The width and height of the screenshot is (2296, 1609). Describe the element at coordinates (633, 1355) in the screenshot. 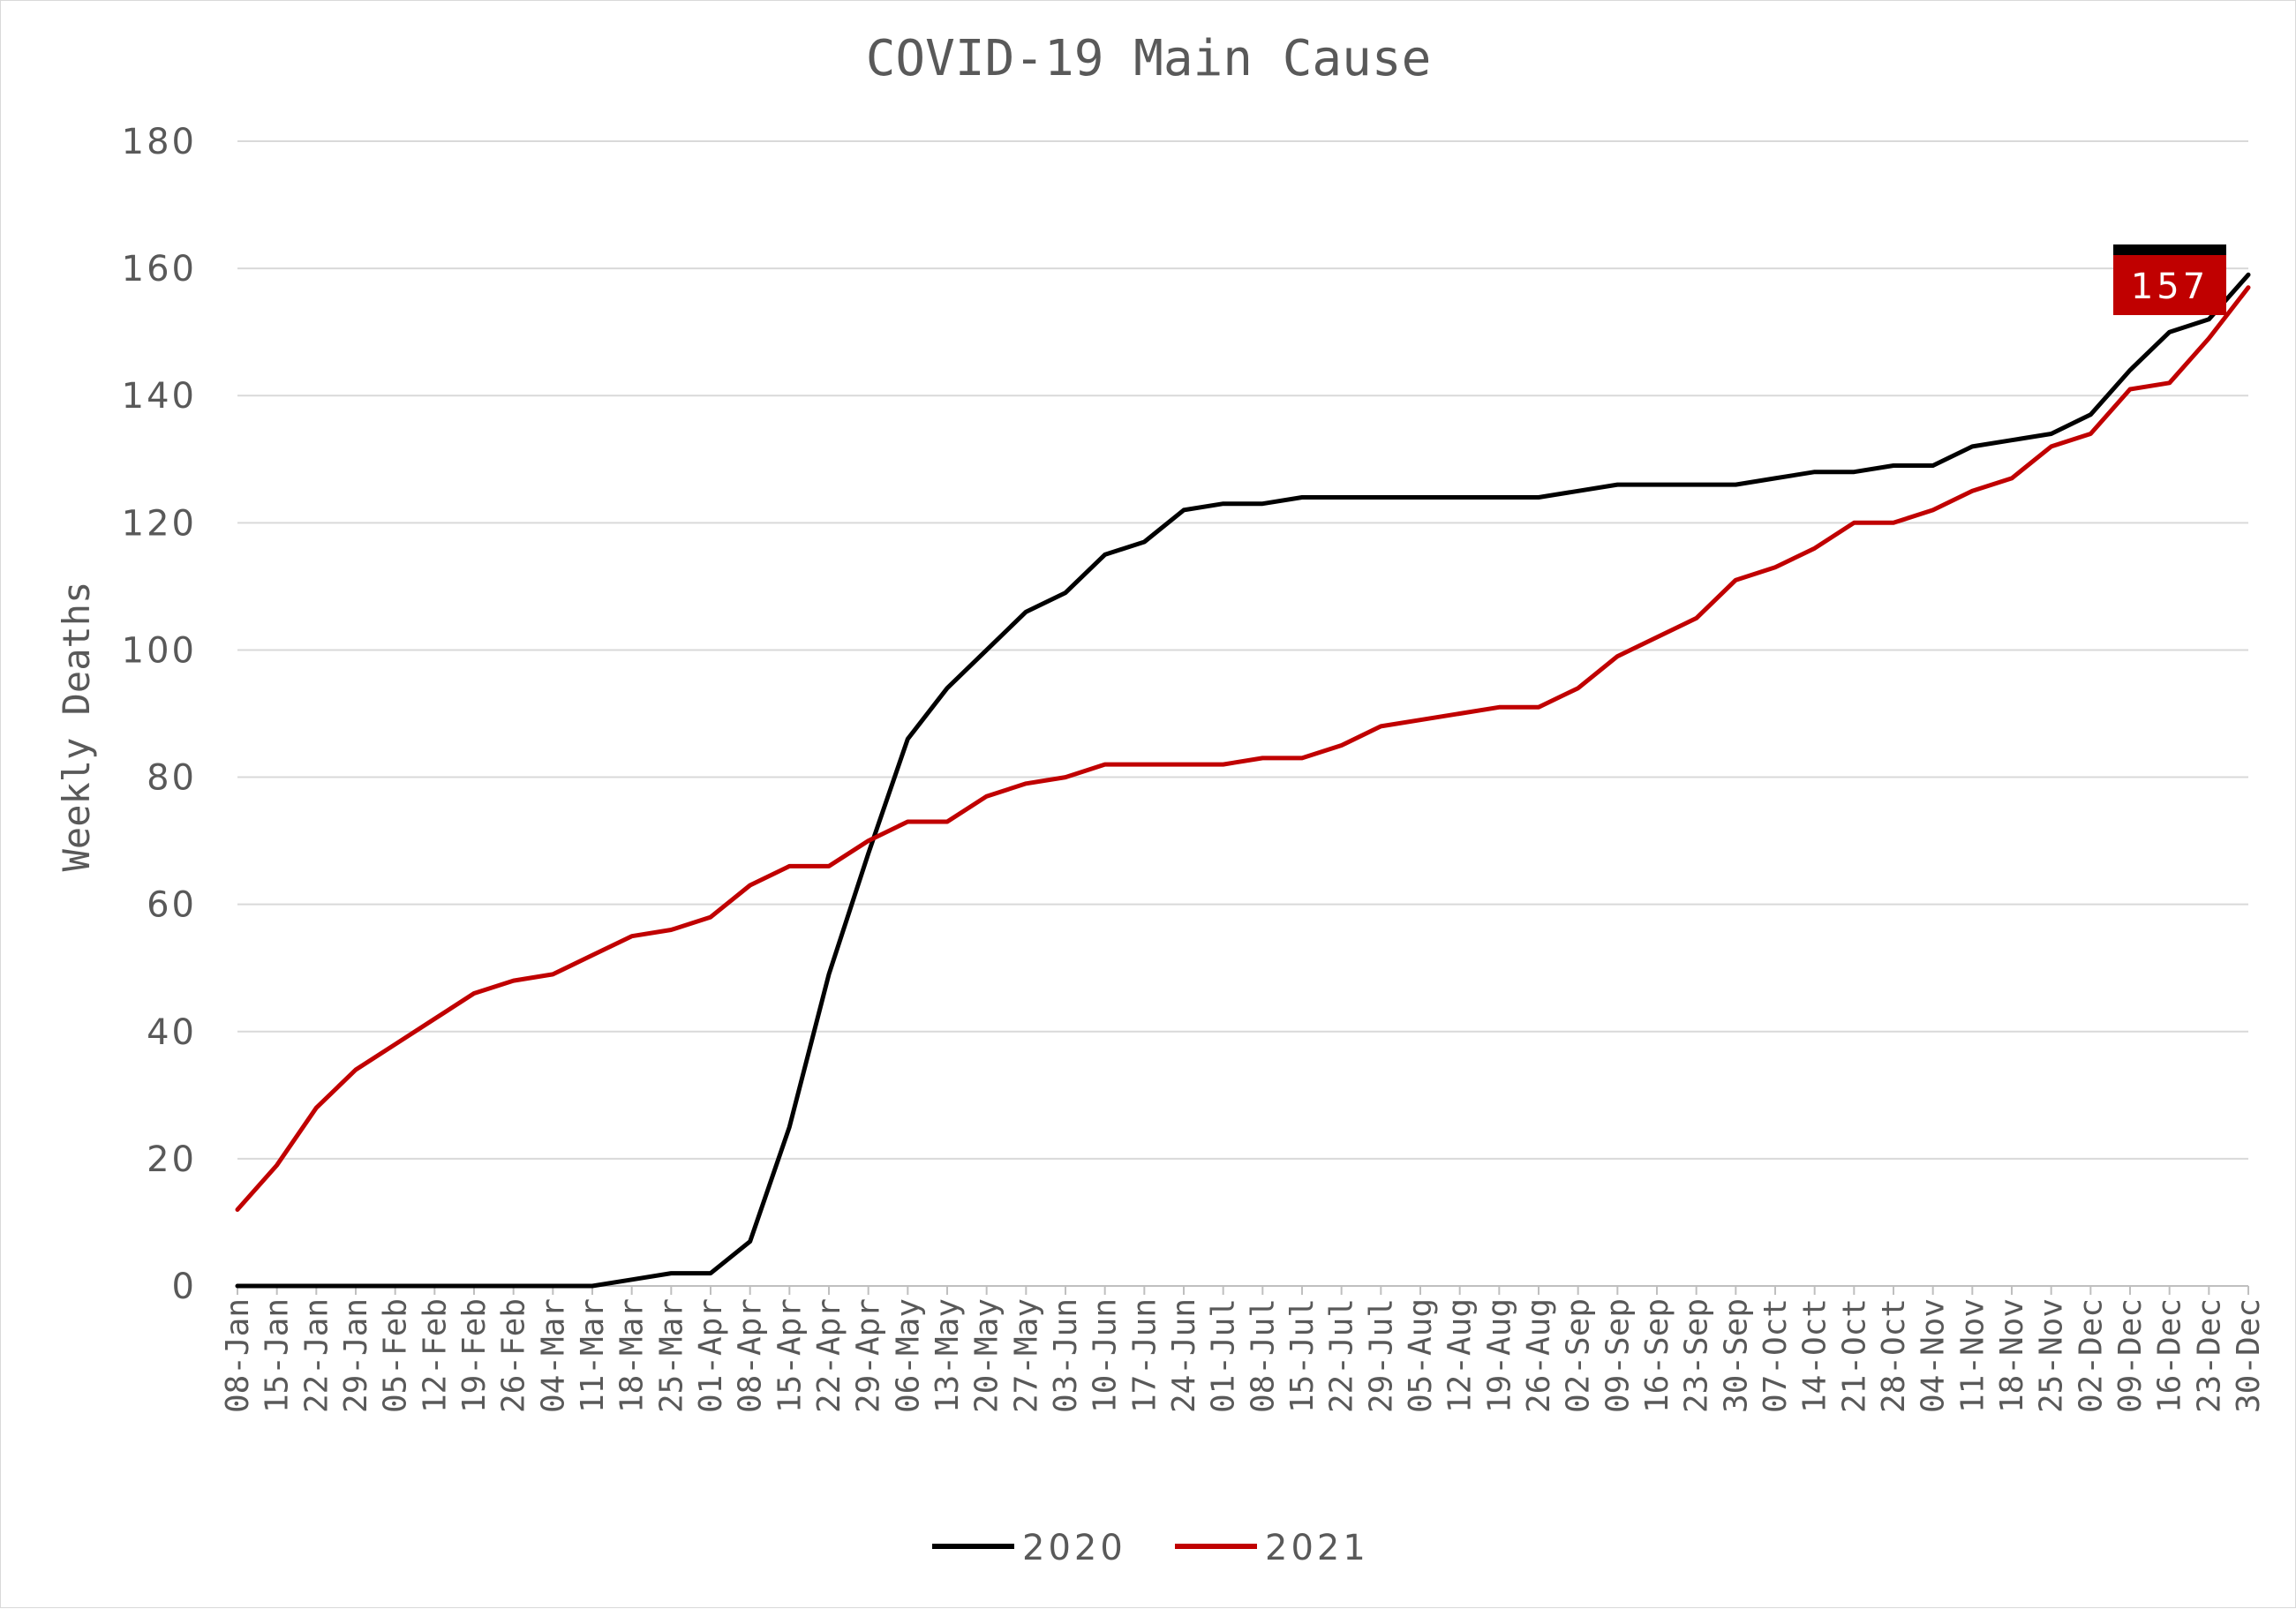

I see `x-tick-label: 18-Mar` at that location.